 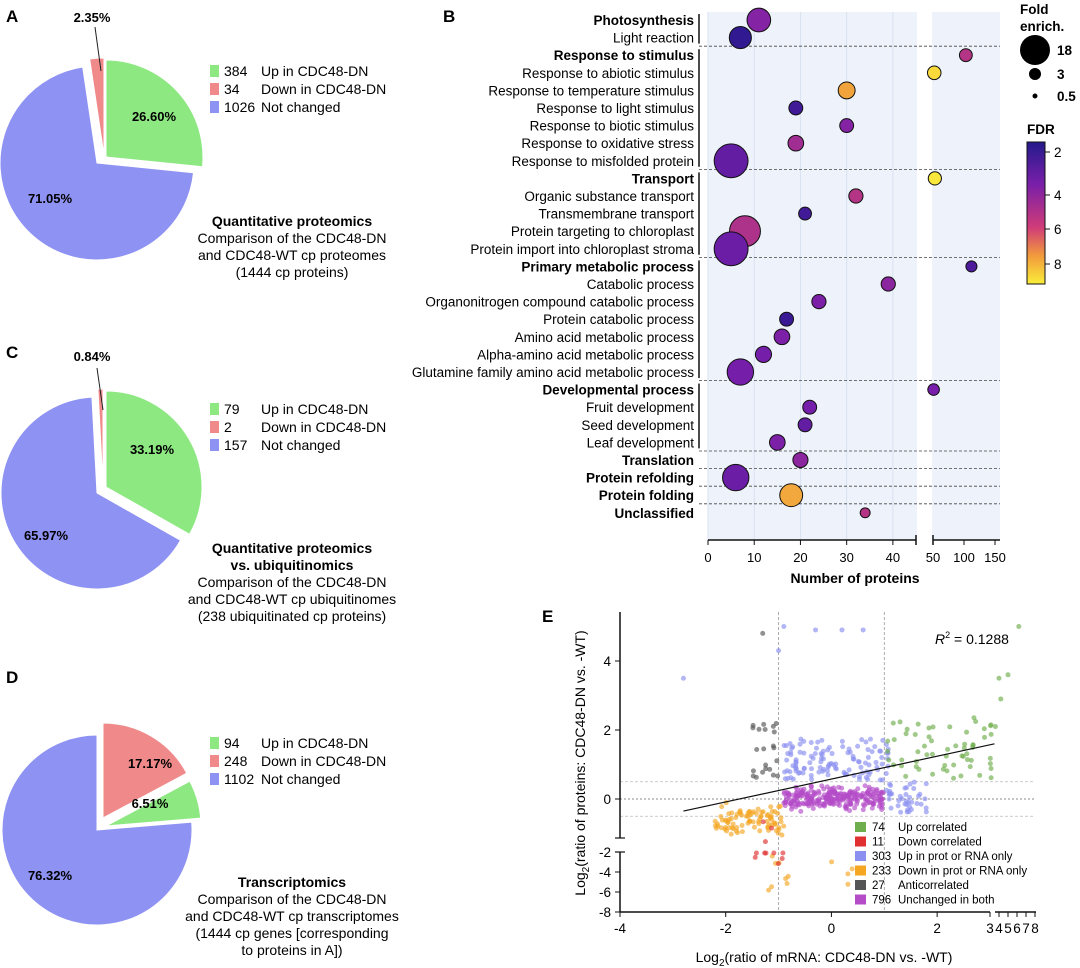 What do you see at coordinates (605, 872) in the screenshot?
I see `y-tick-label: -4` at bounding box center [605, 872].